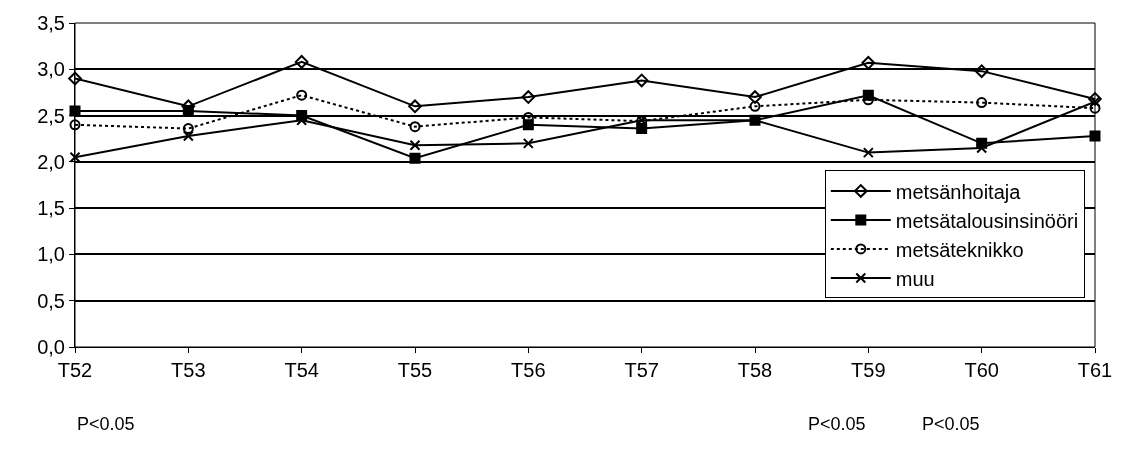 Image resolution: width=1130 pixels, height=457 pixels. What do you see at coordinates (415, 370) in the screenshot?
I see `x-tick-label: T55` at bounding box center [415, 370].